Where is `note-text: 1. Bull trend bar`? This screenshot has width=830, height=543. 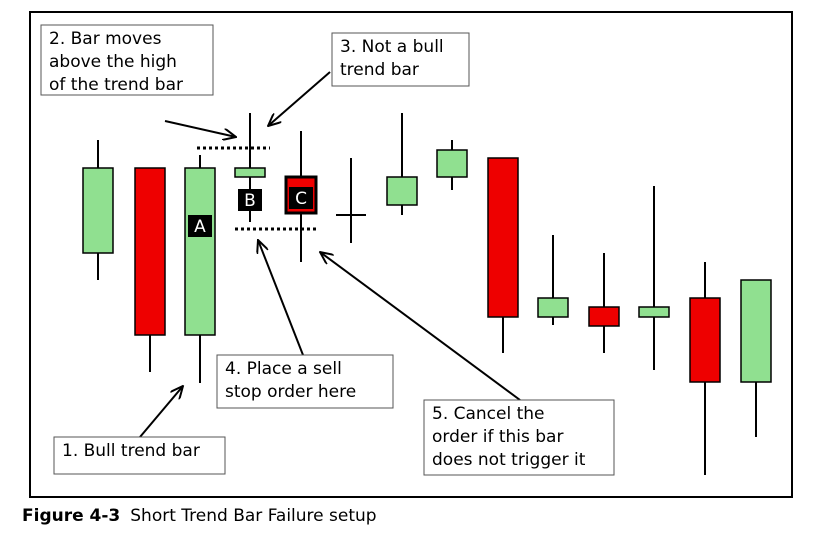
note-text: 1. Bull trend bar is located at coordinates (131, 451).